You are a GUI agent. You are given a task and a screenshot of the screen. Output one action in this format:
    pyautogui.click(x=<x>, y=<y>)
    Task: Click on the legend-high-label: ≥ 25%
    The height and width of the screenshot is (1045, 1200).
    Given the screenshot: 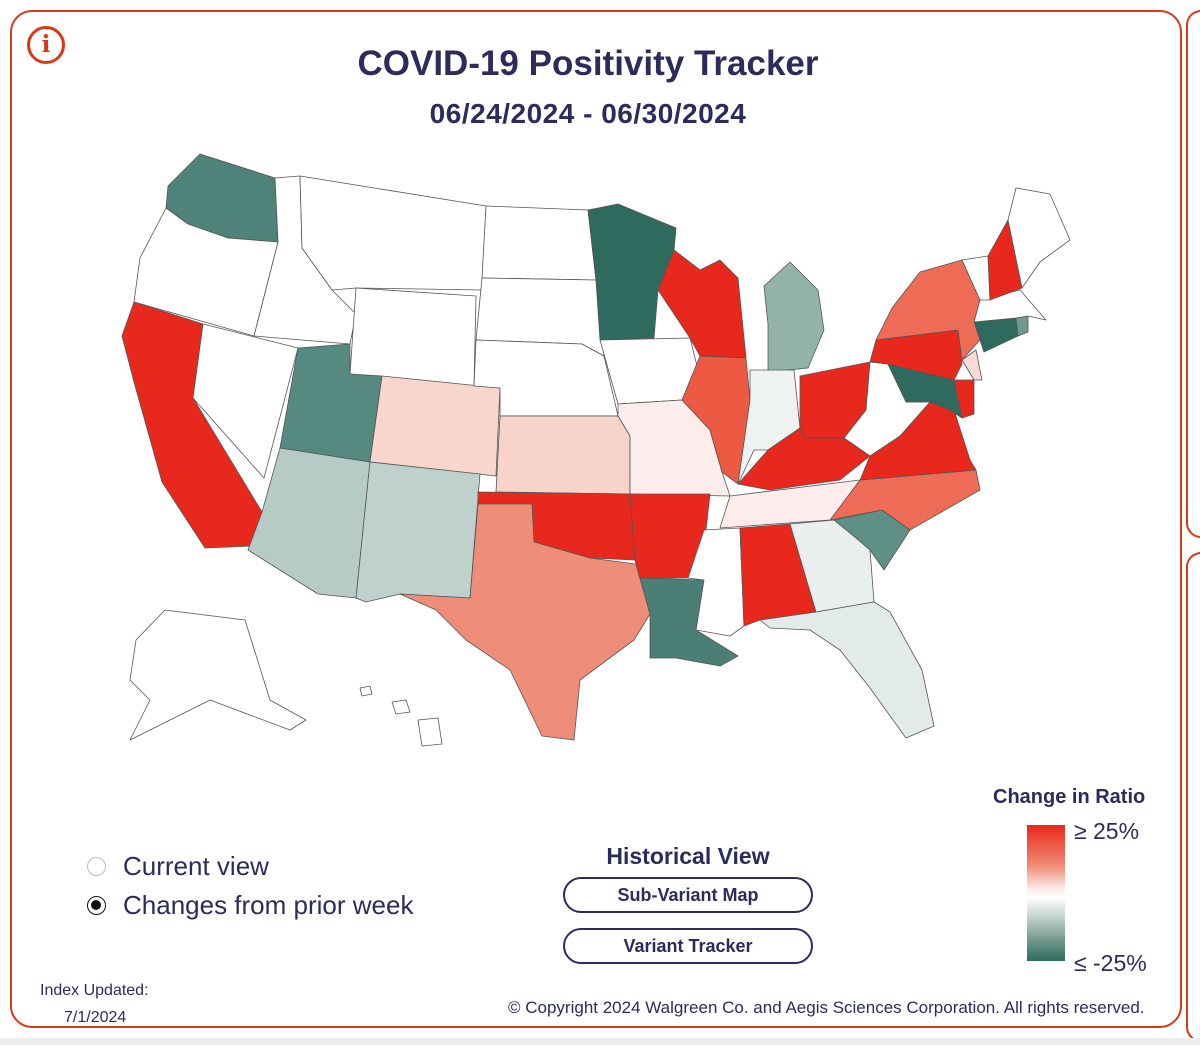 What is the action you would take?
    pyautogui.click(x=1107, y=831)
    